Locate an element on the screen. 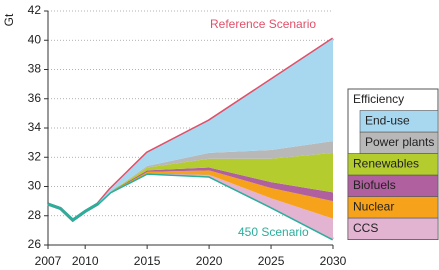 The height and width of the screenshot is (270, 439). x-tick-label: 2030 is located at coordinates (333, 261).